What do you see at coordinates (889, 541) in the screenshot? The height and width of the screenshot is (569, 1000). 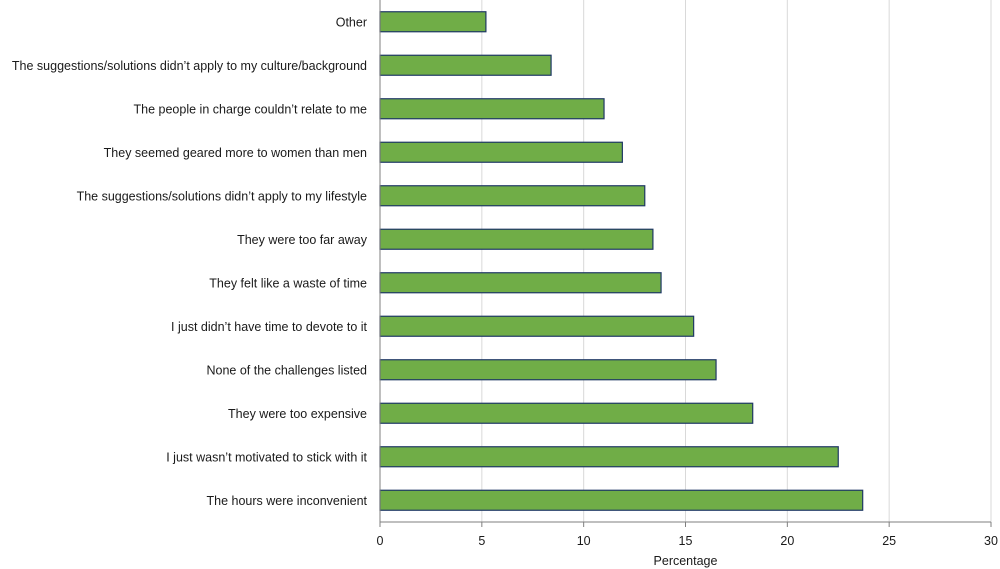 I see `x-tick-label: 25` at bounding box center [889, 541].